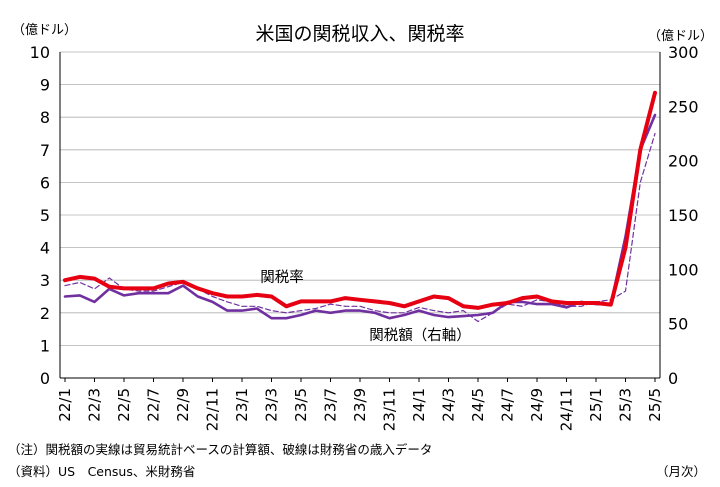 The image size is (720, 487). I want to click on right-tick-label: 0, so click(673, 378).